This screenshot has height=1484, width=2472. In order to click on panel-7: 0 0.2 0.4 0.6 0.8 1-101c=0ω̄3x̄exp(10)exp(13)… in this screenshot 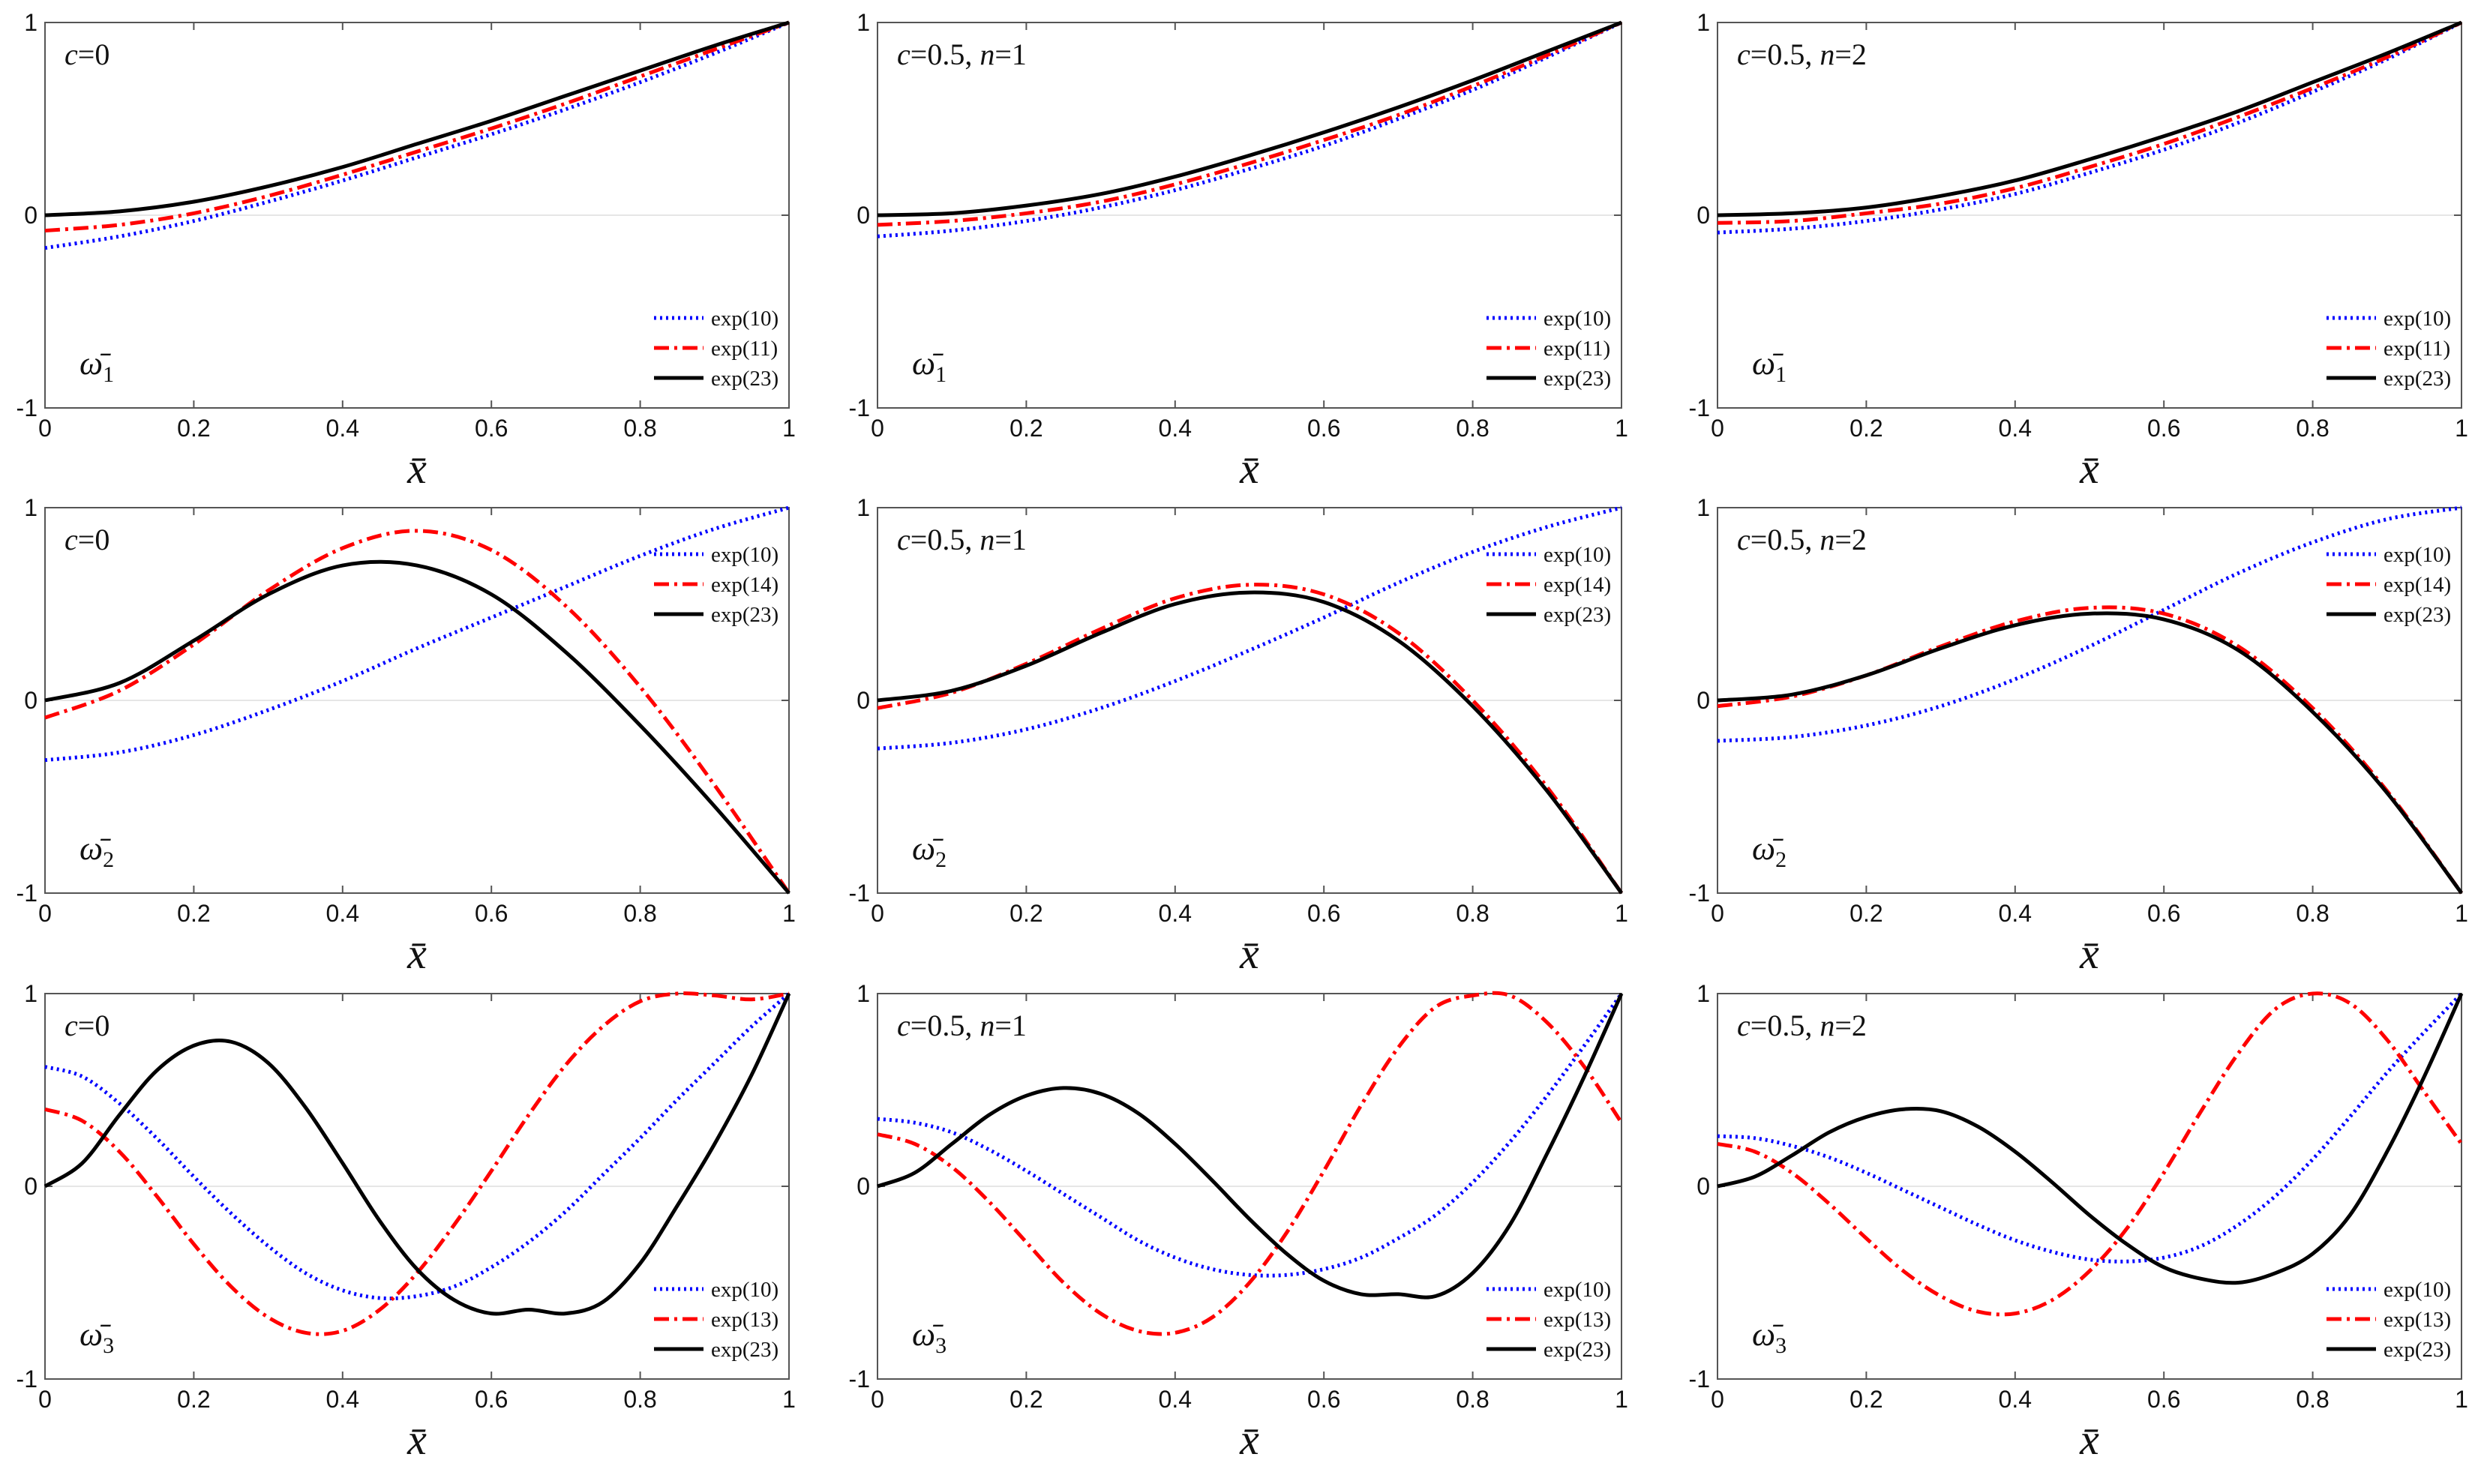, I will do `click(406, 1222)`.